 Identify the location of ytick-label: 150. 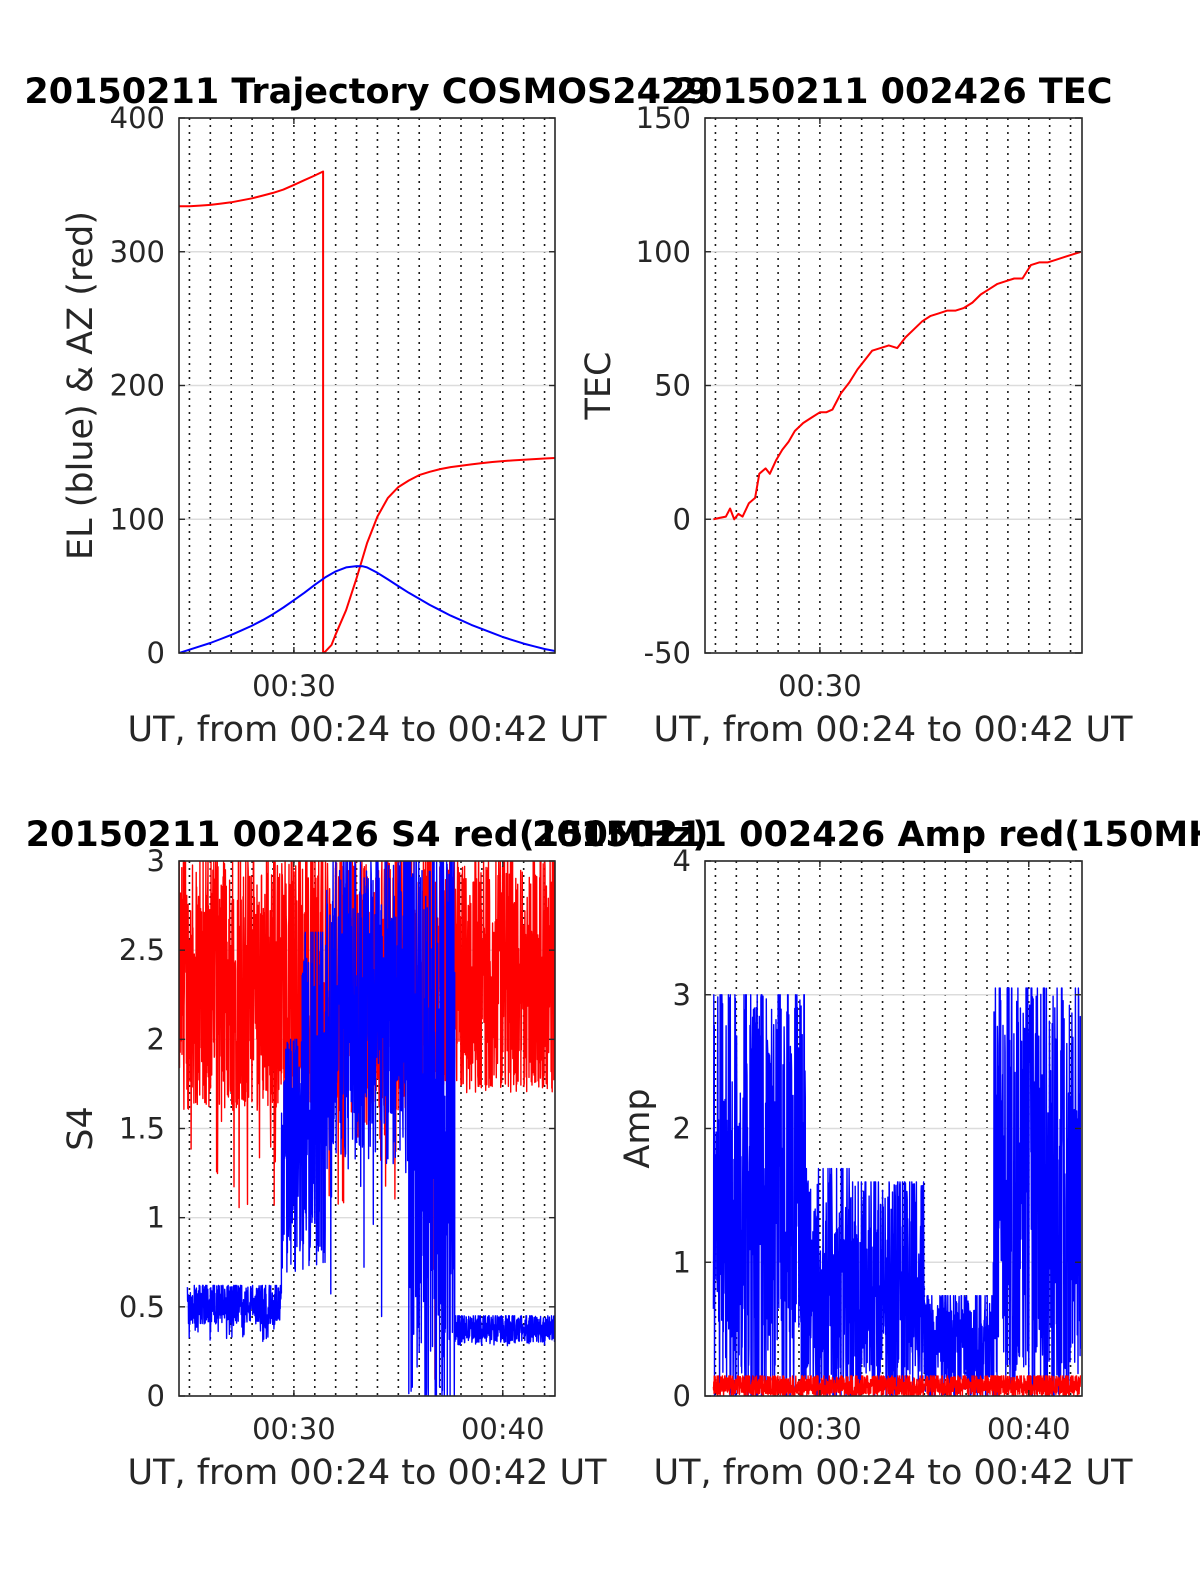
(663, 118).